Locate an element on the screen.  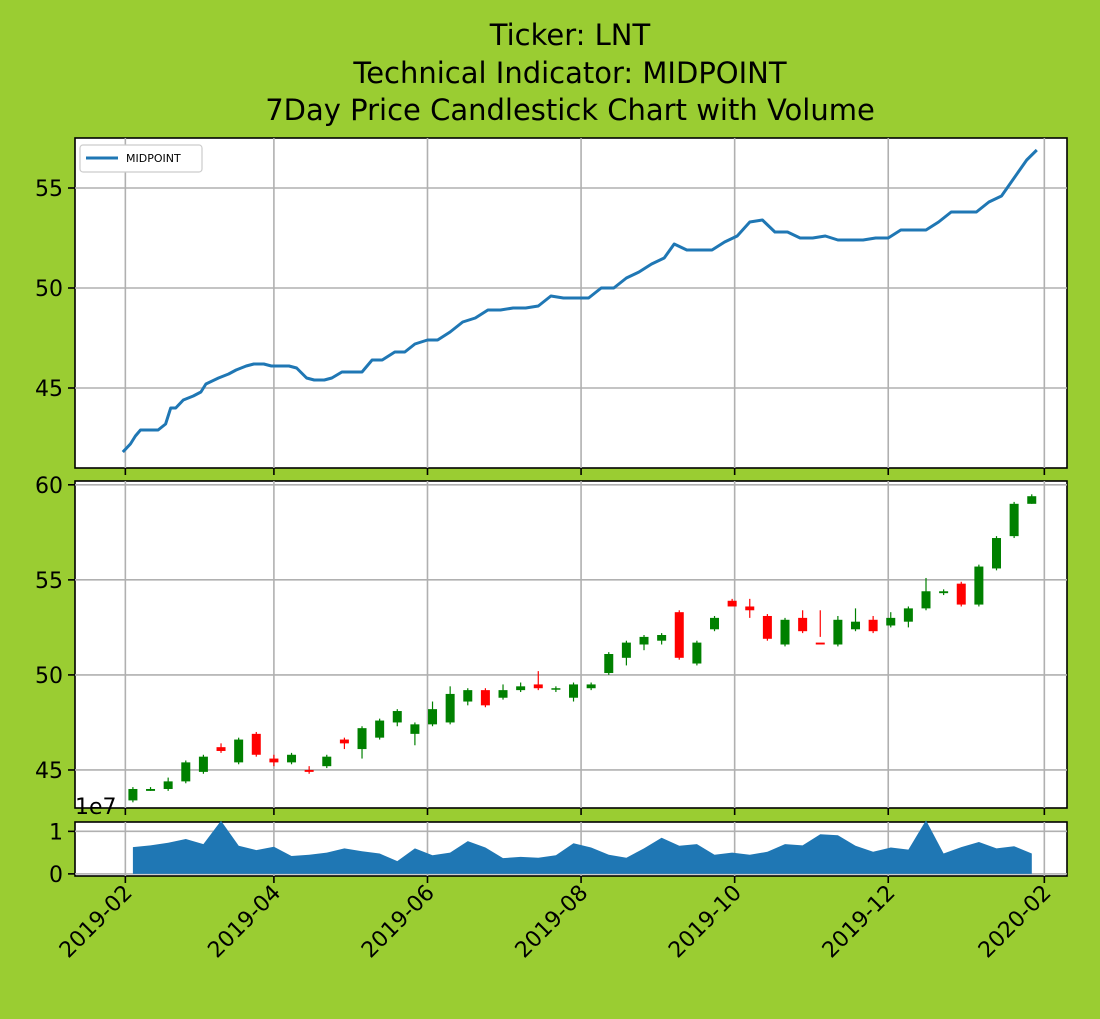
indicator-ytick-label-0: 45 is located at coordinates (49, 389).